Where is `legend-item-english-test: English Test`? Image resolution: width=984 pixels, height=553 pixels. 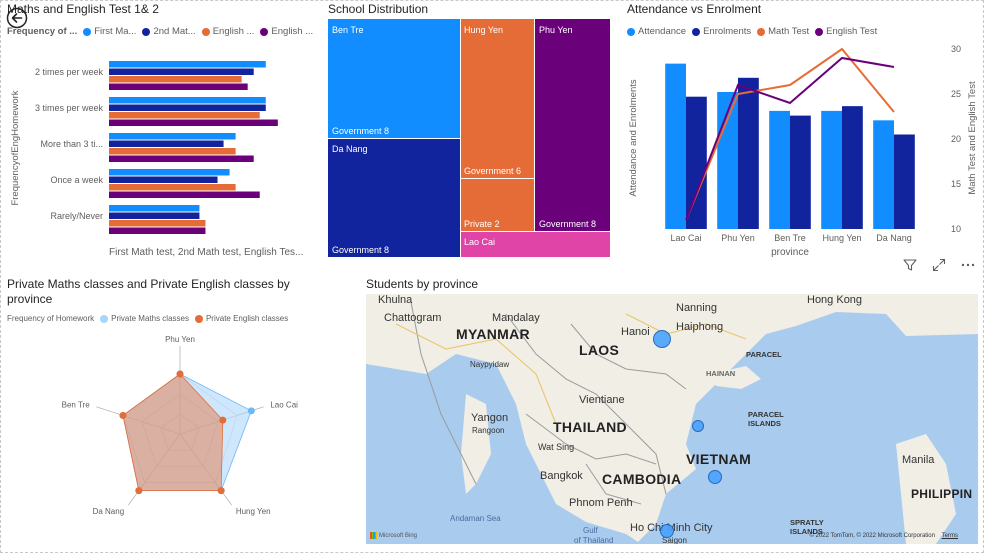
legend-item-english-test: English Test is located at coordinates (846, 31).